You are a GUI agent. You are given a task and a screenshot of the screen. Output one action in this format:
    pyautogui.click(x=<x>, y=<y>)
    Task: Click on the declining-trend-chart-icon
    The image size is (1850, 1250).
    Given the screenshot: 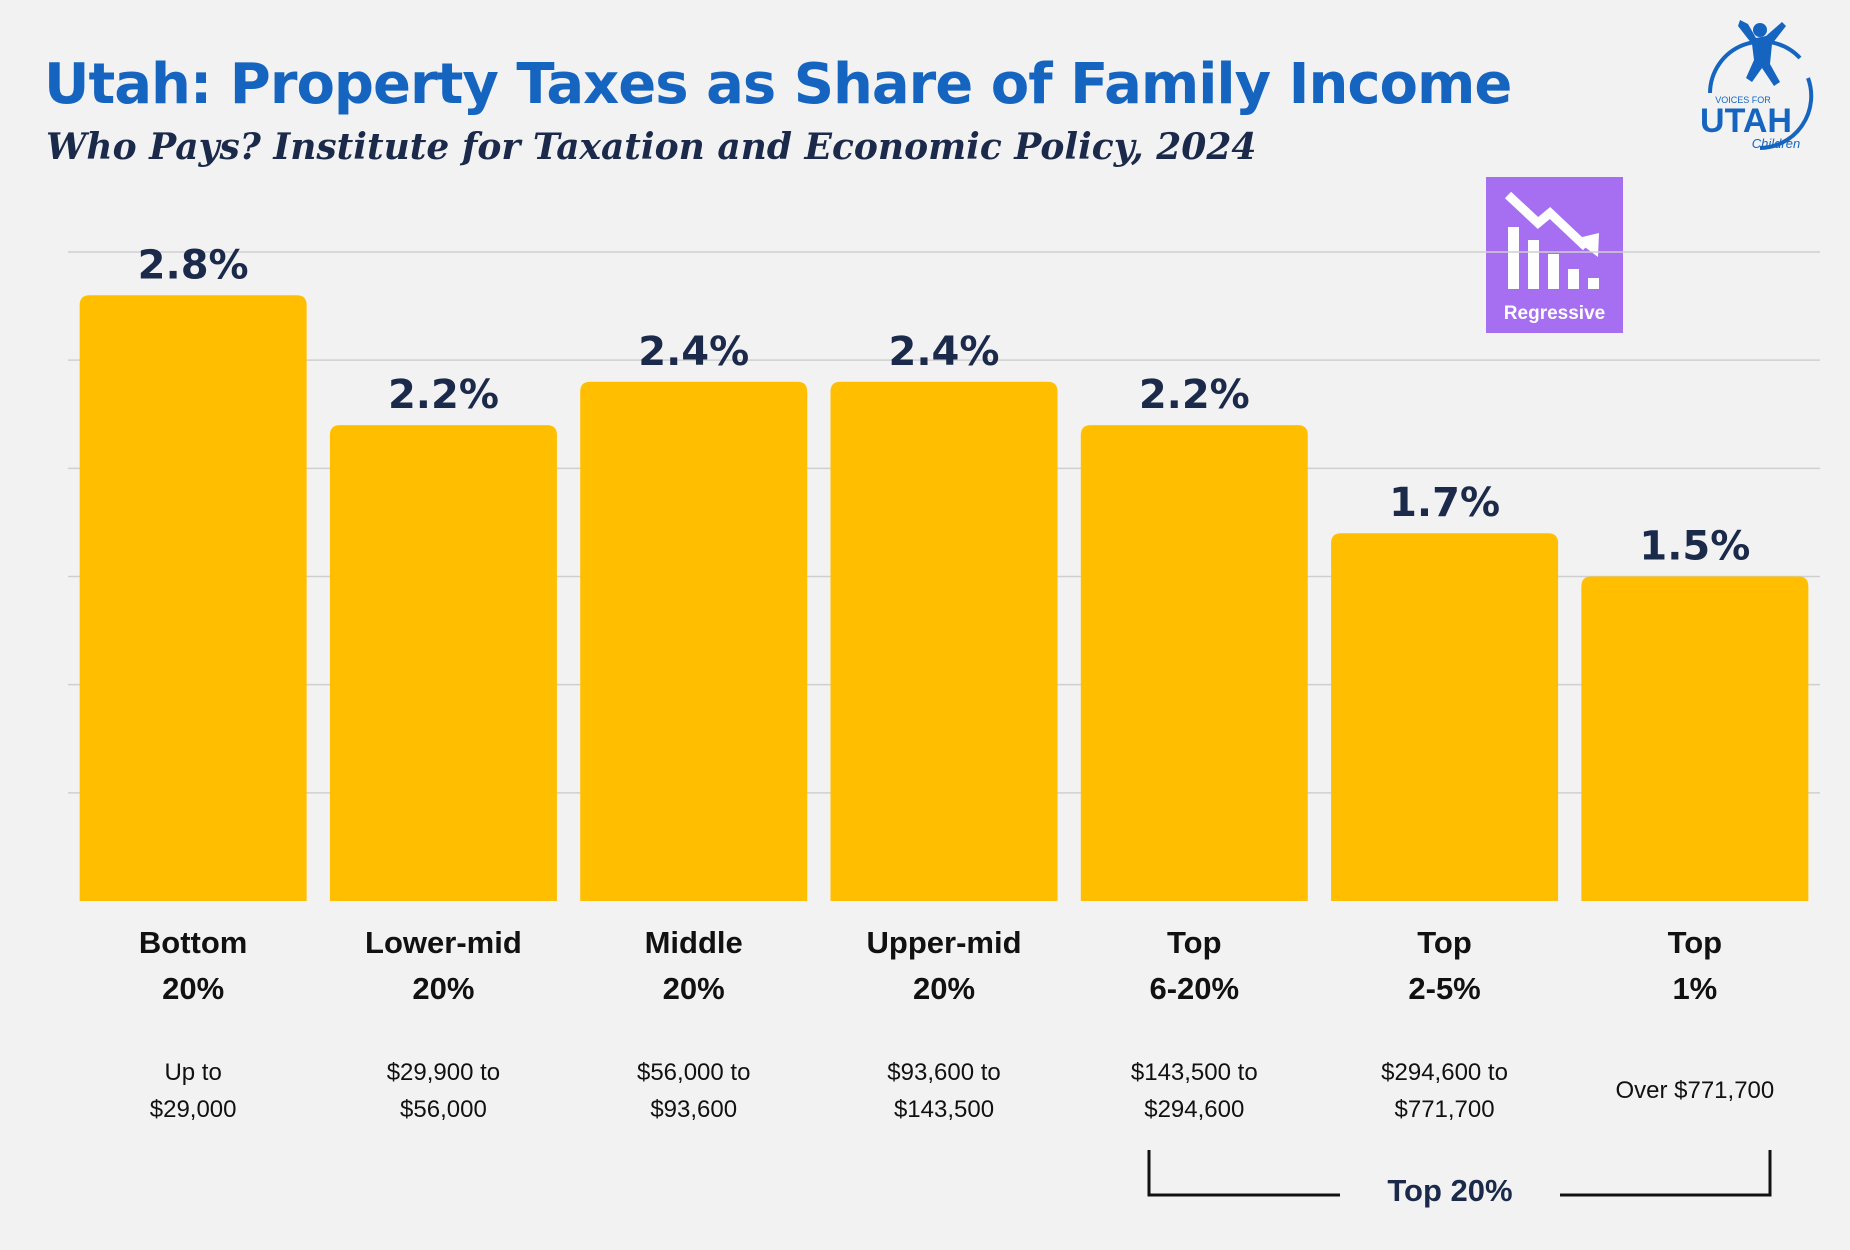 What is the action you would take?
    pyautogui.click(x=1551, y=240)
    